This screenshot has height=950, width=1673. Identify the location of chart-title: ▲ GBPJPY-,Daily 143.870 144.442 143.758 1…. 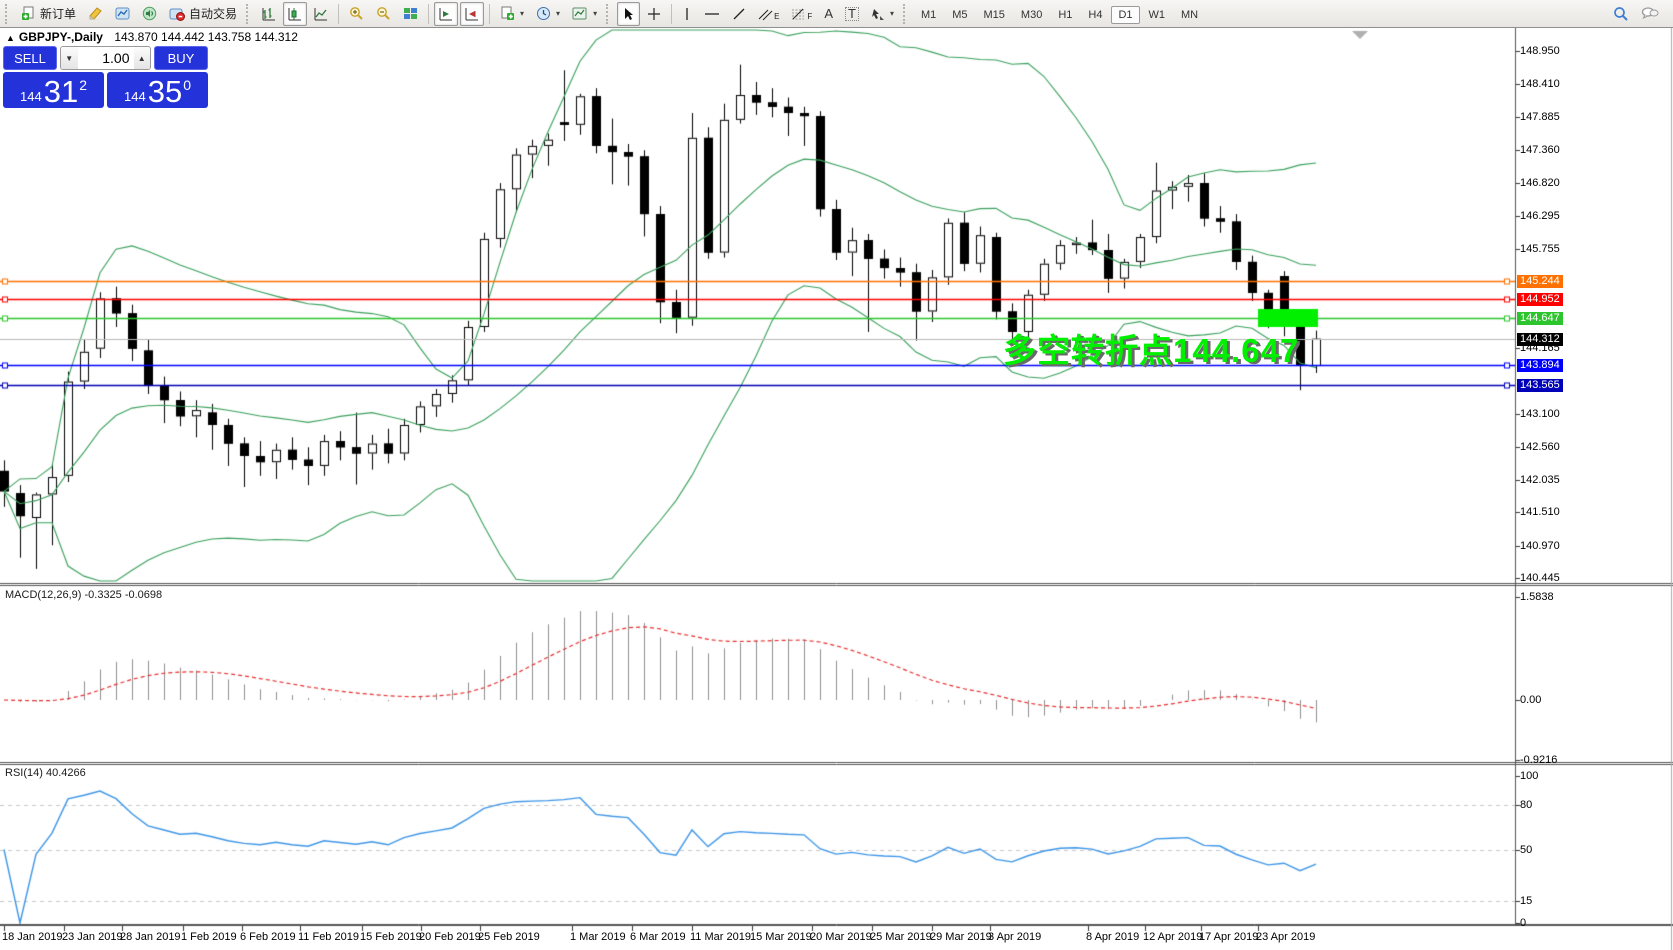
(152, 37).